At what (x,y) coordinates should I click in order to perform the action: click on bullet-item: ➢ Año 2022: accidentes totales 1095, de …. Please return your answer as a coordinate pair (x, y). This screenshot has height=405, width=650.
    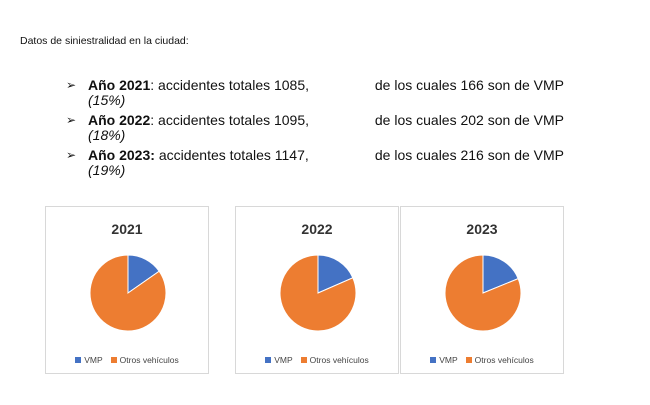
    Looking at the image, I should click on (315, 128).